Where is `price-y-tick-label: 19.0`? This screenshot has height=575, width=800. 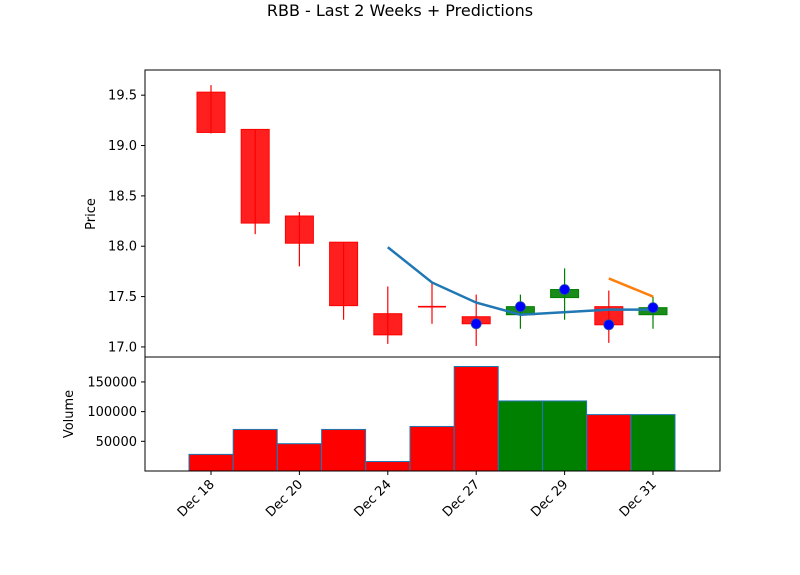 price-y-tick-label: 19.0 is located at coordinates (122, 146).